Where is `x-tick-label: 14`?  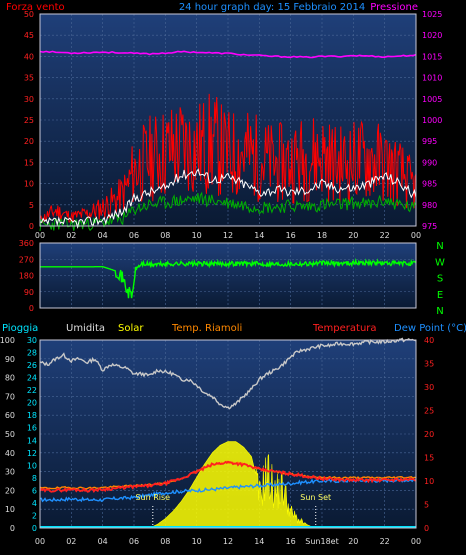 x-tick-label: 14 is located at coordinates (259, 541).